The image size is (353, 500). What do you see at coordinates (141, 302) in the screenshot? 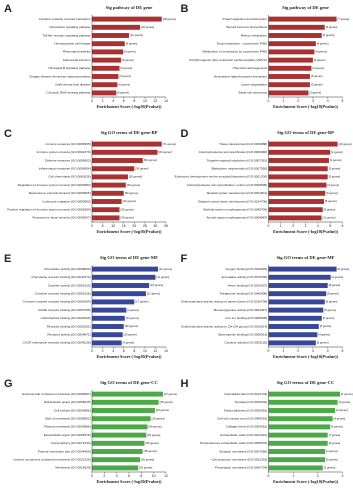
I see `bar-label: [17 genes]` at bounding box center [141, 302].